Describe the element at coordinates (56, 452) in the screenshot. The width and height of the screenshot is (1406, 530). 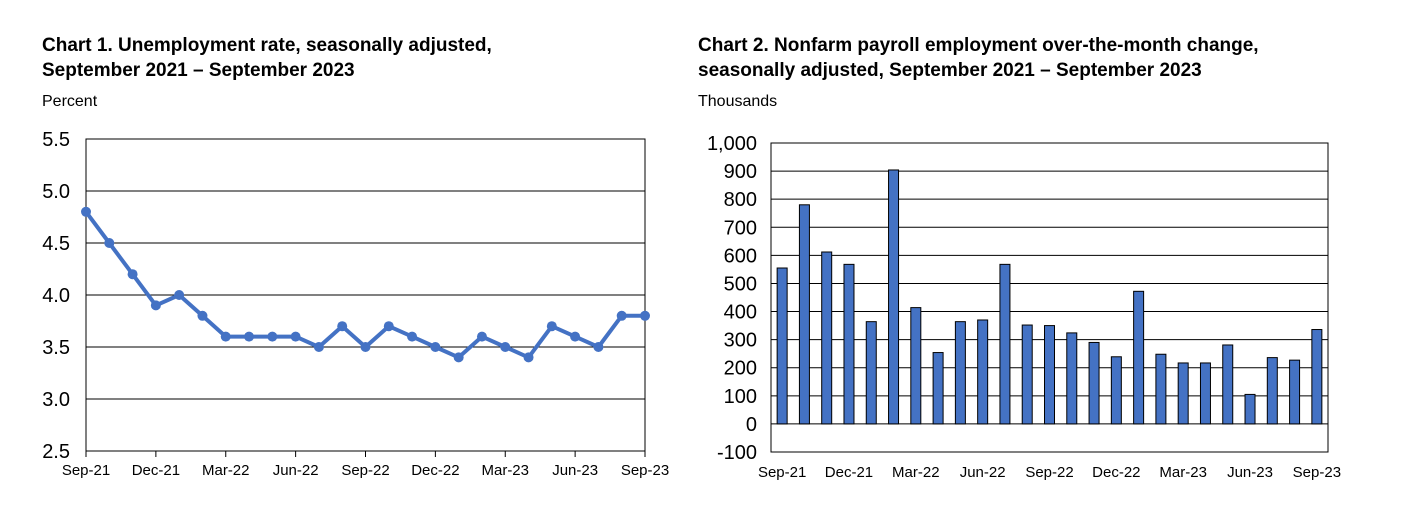
I see `chart1-y-tick-label: 2.5` at that location.